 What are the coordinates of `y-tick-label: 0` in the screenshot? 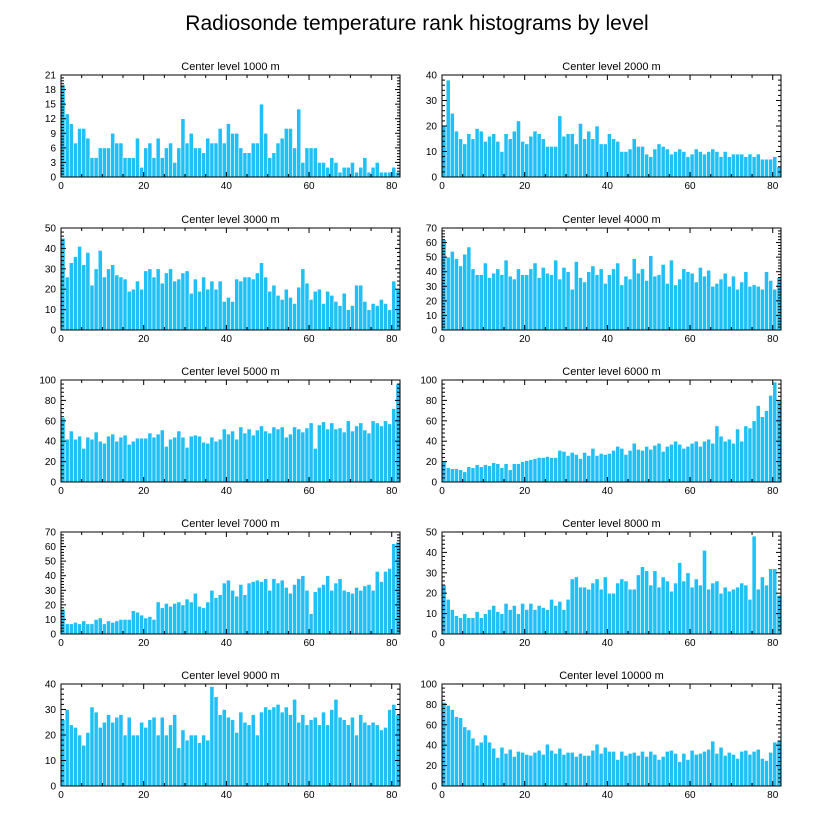 It's located at (434, 787).